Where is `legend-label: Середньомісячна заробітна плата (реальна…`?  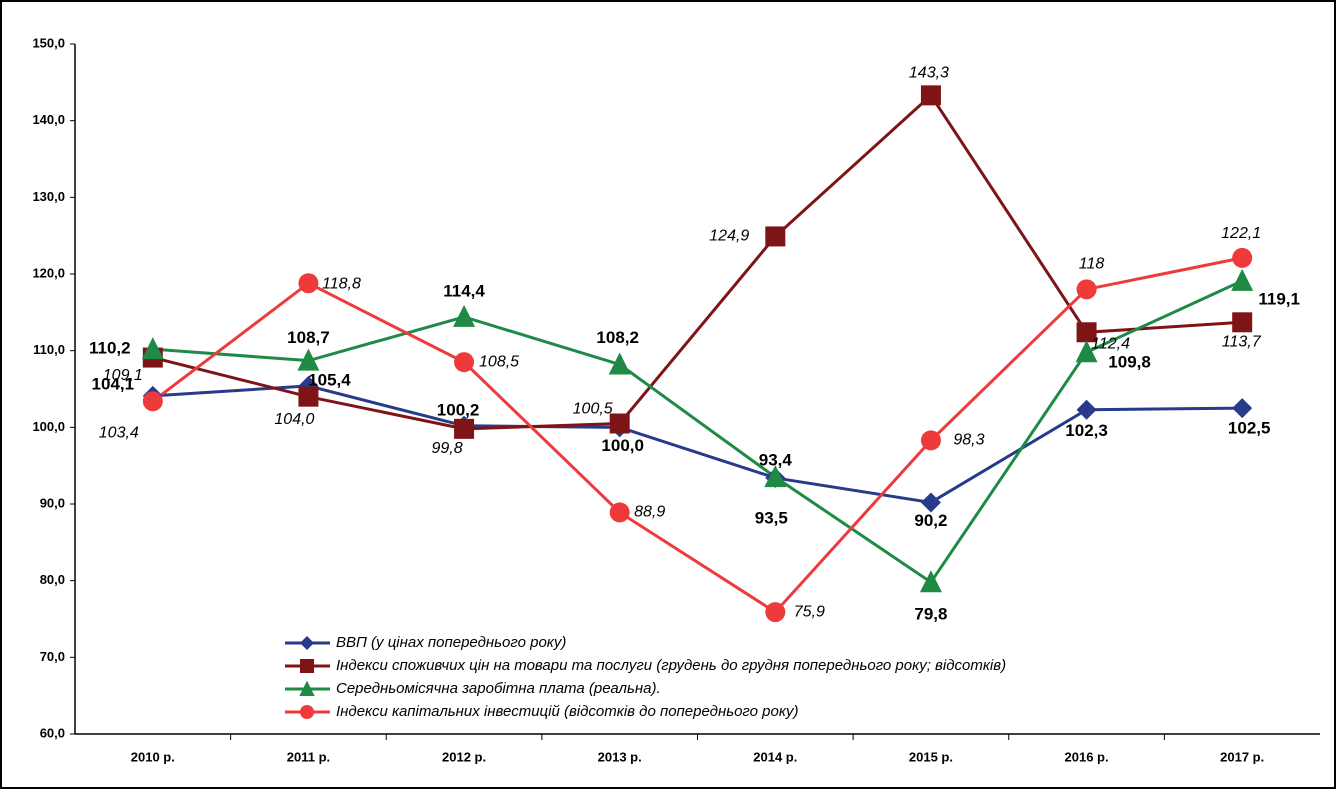
legend-label: Середньомісячна заробітна плата (реальна… is located at coordinates (498, 688).